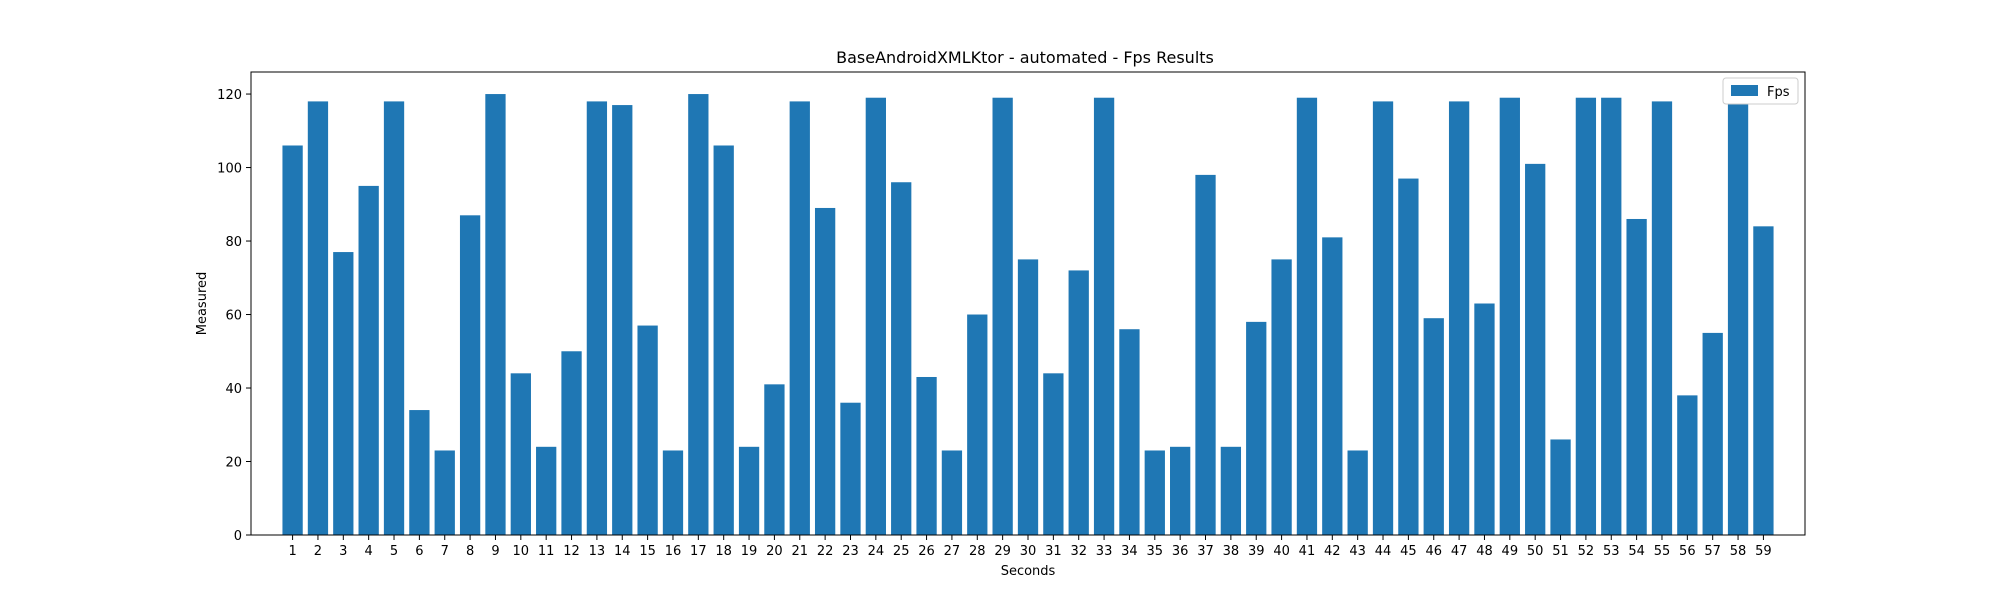 The width and height of the screenshot is (2000, 600). Describe the element at coordinates (1231, 551) in the screenshot. I see `x-tick-label-38: 38` at that location.